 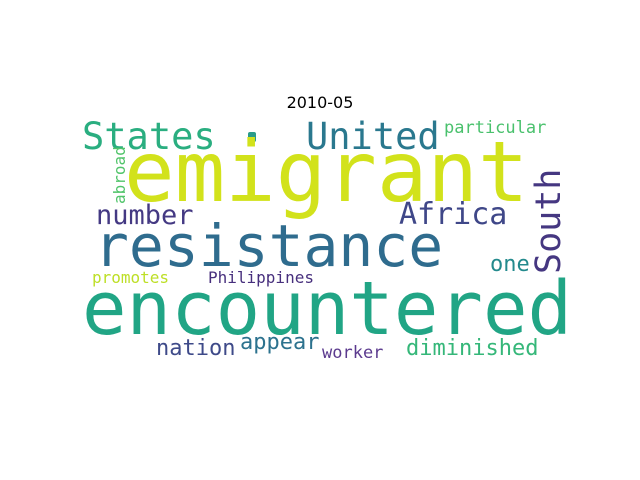 What do you see at coordinates (320, 102) in the screenshot?
I see `figure-title: 2010-05` at bounding box center [320, 102].